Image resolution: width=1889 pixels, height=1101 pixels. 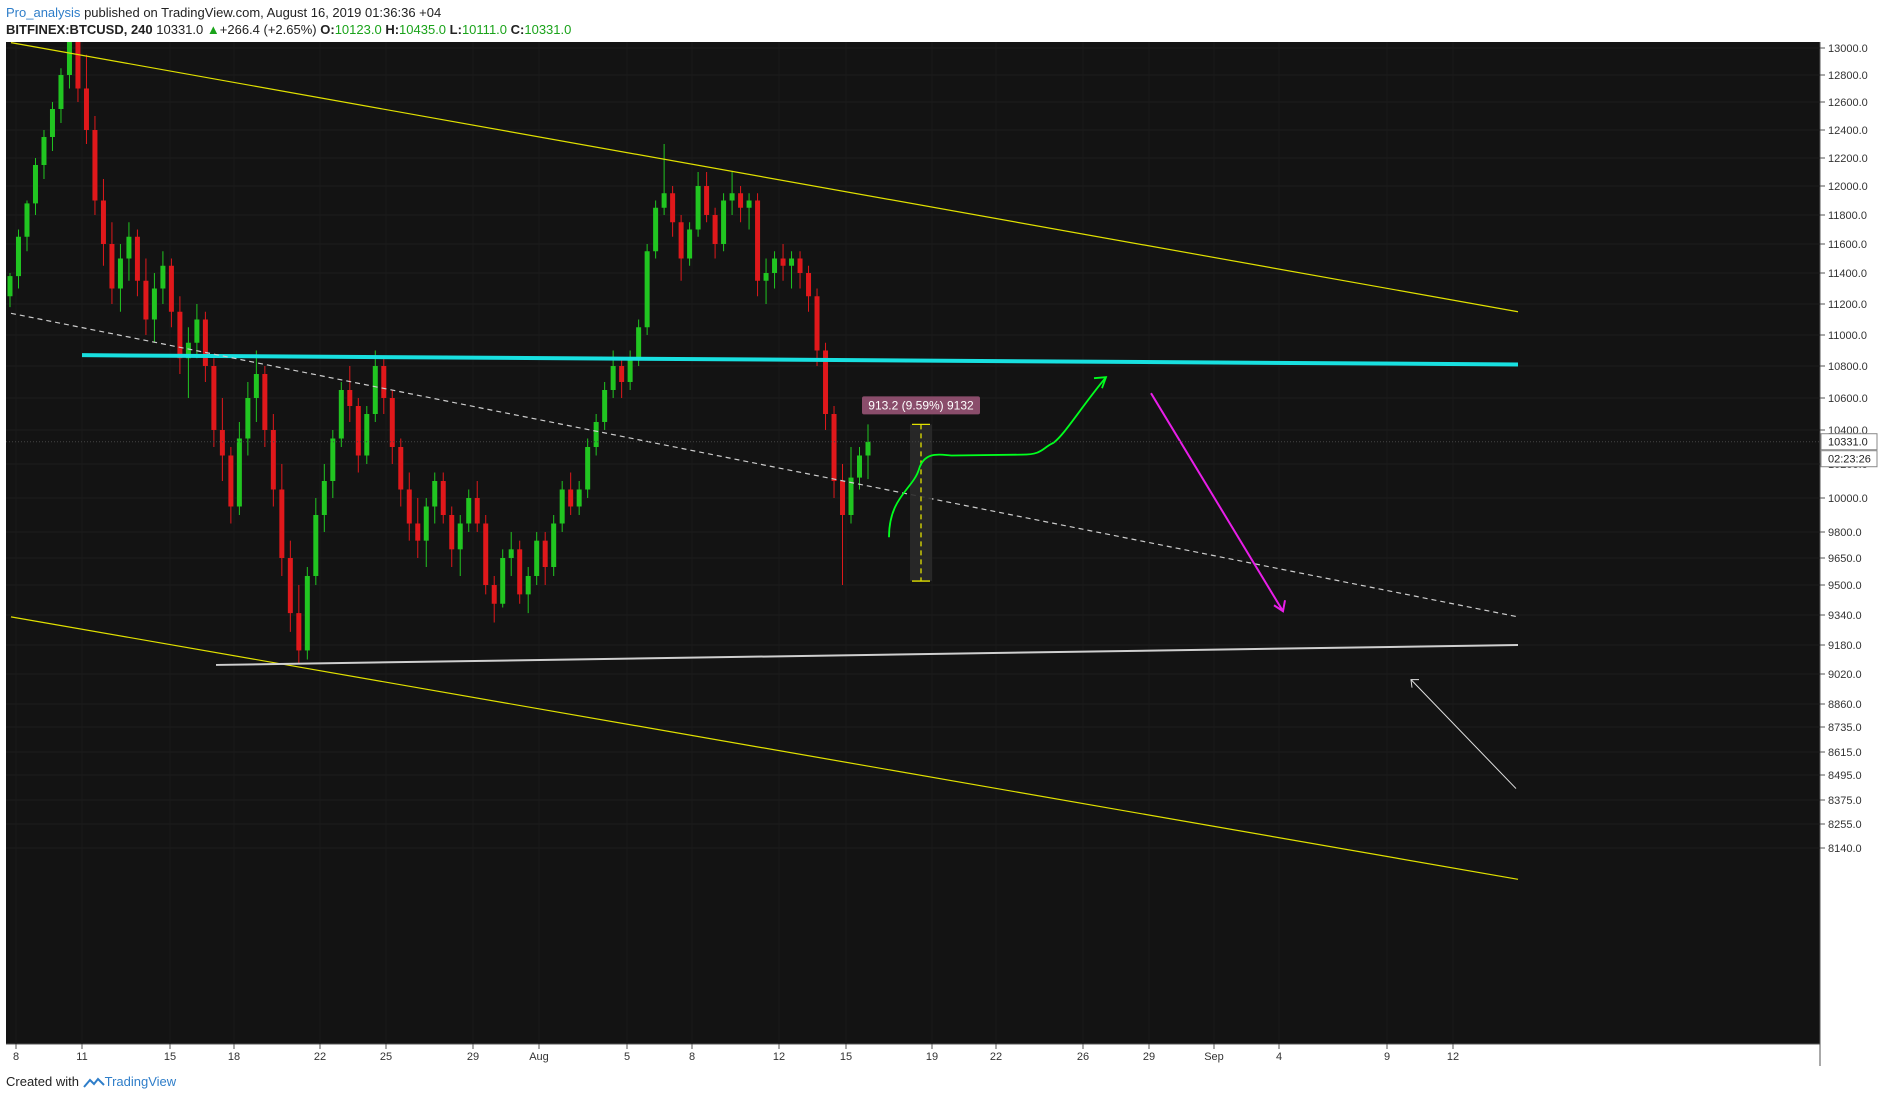 What do you see at coordinates (1845, 586) in the screenshot?
I see `y-tick-label: 9500.0` at bounding box center [1845, 586].